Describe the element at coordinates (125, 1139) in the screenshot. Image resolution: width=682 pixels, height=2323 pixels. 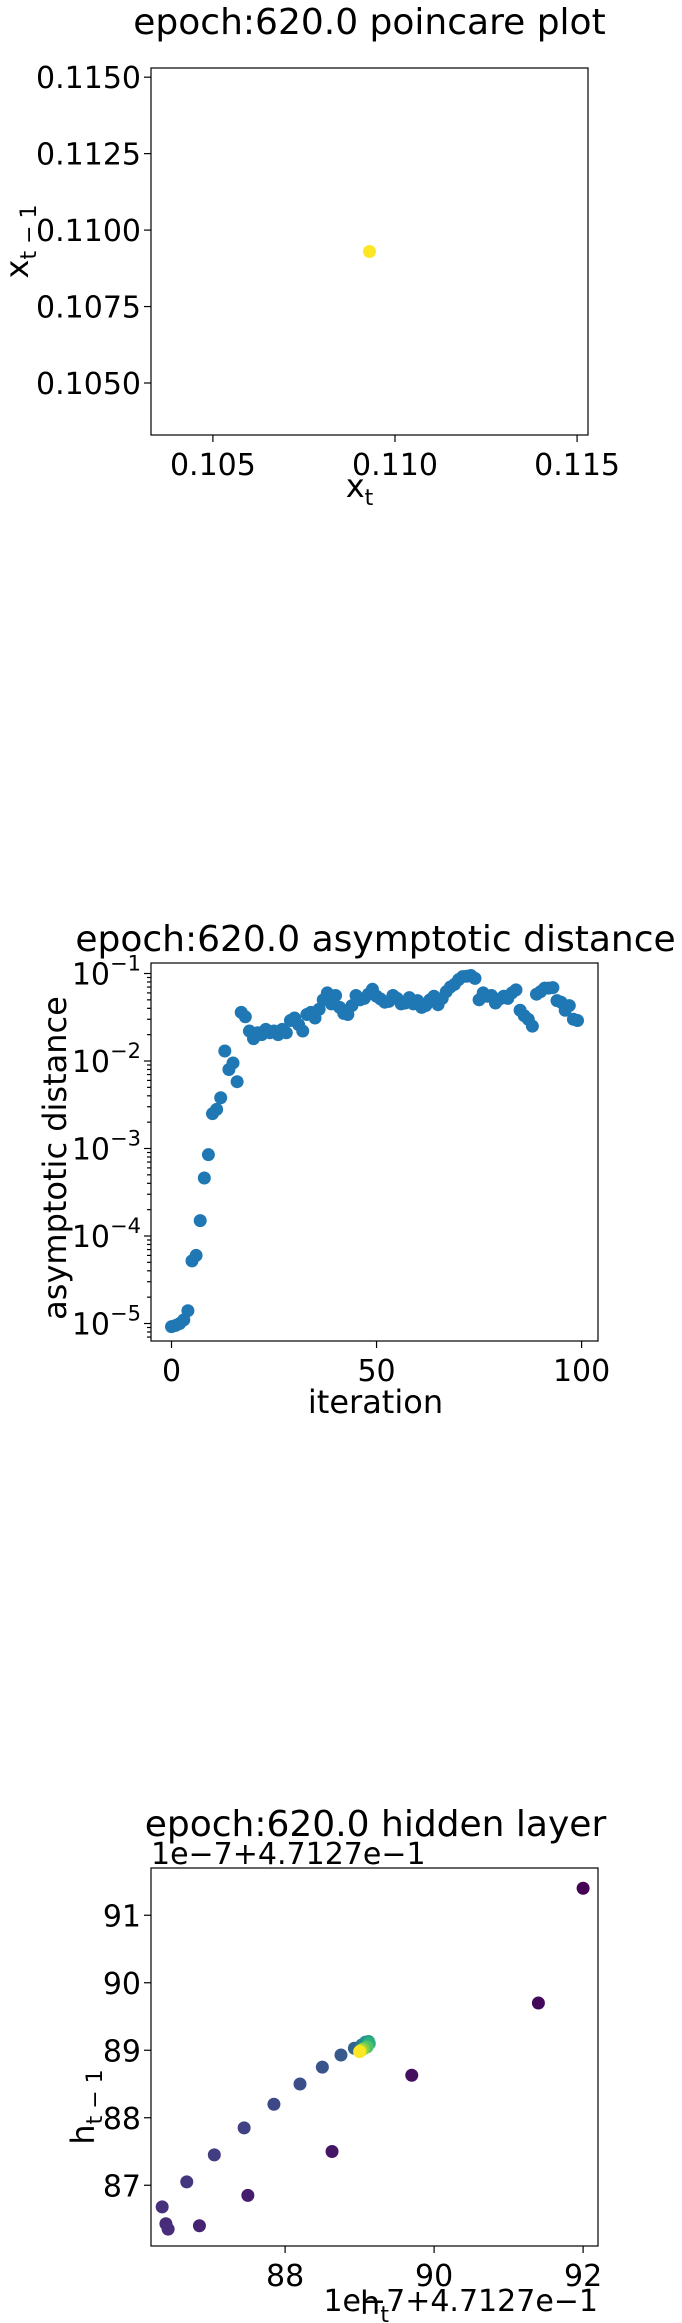
I see `y-tick-exponent: −3` at that location.